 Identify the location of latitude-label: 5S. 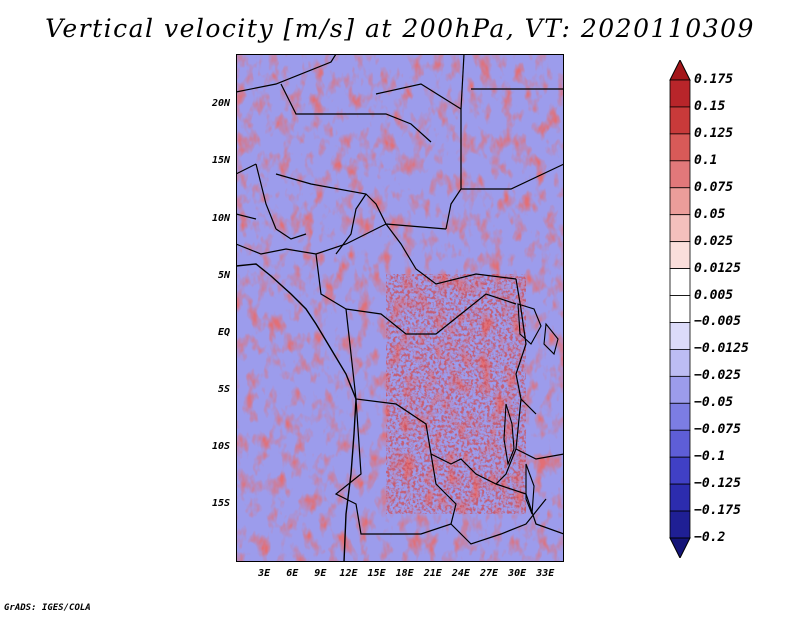
(223, 389).